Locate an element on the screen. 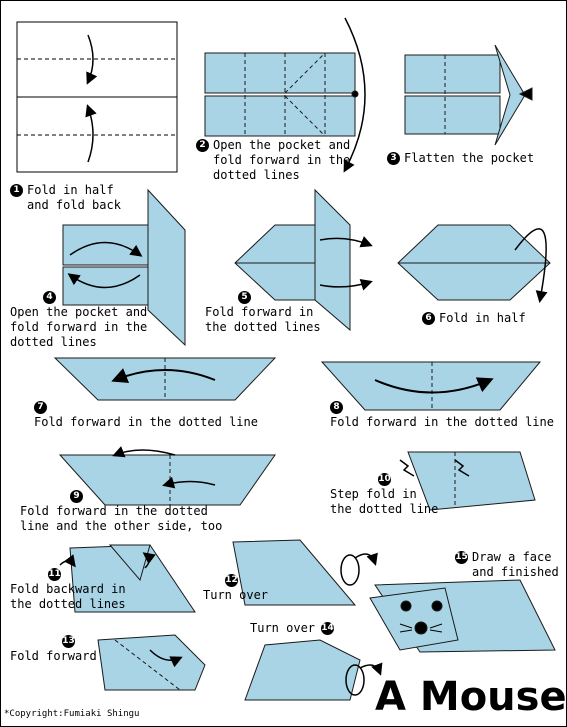  step3-label: 3 Flatten the pocket is located at coordinates (460, 158).